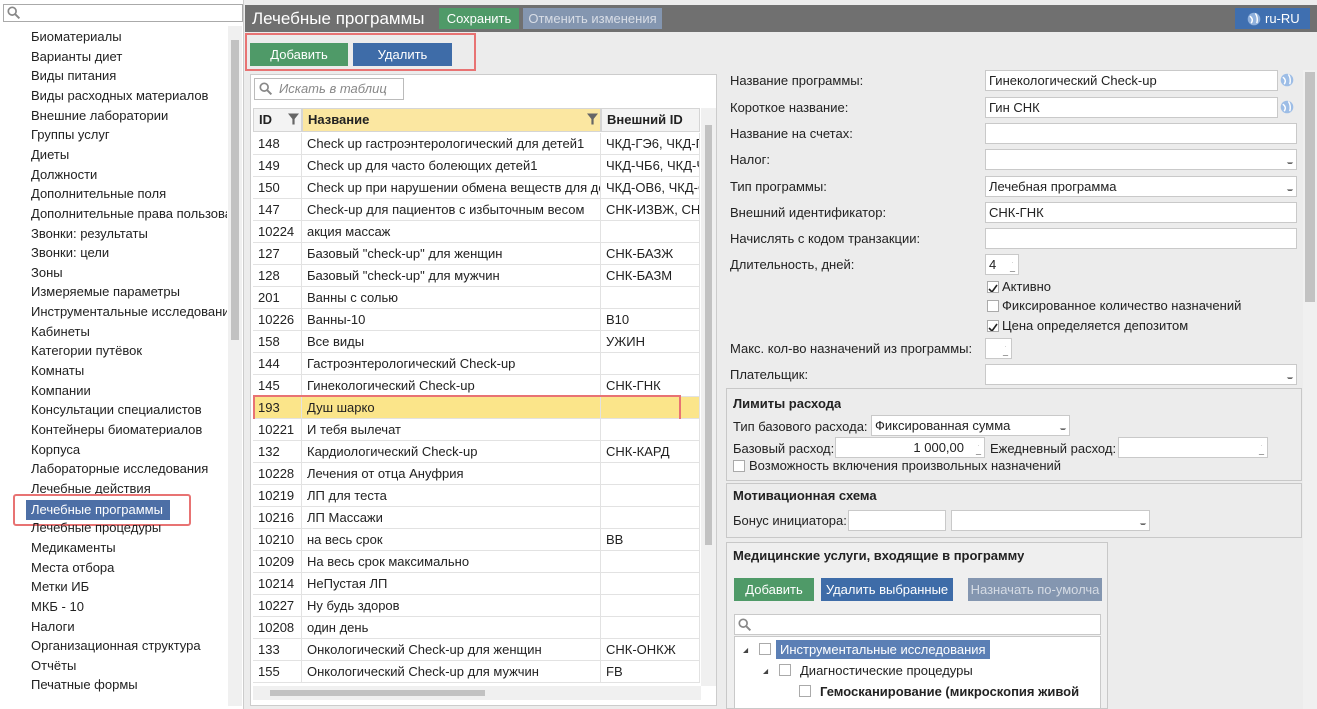 This screenshot has height=709, width=1317. I want to click on table-cell: Ванны-10, so click(451, 320).